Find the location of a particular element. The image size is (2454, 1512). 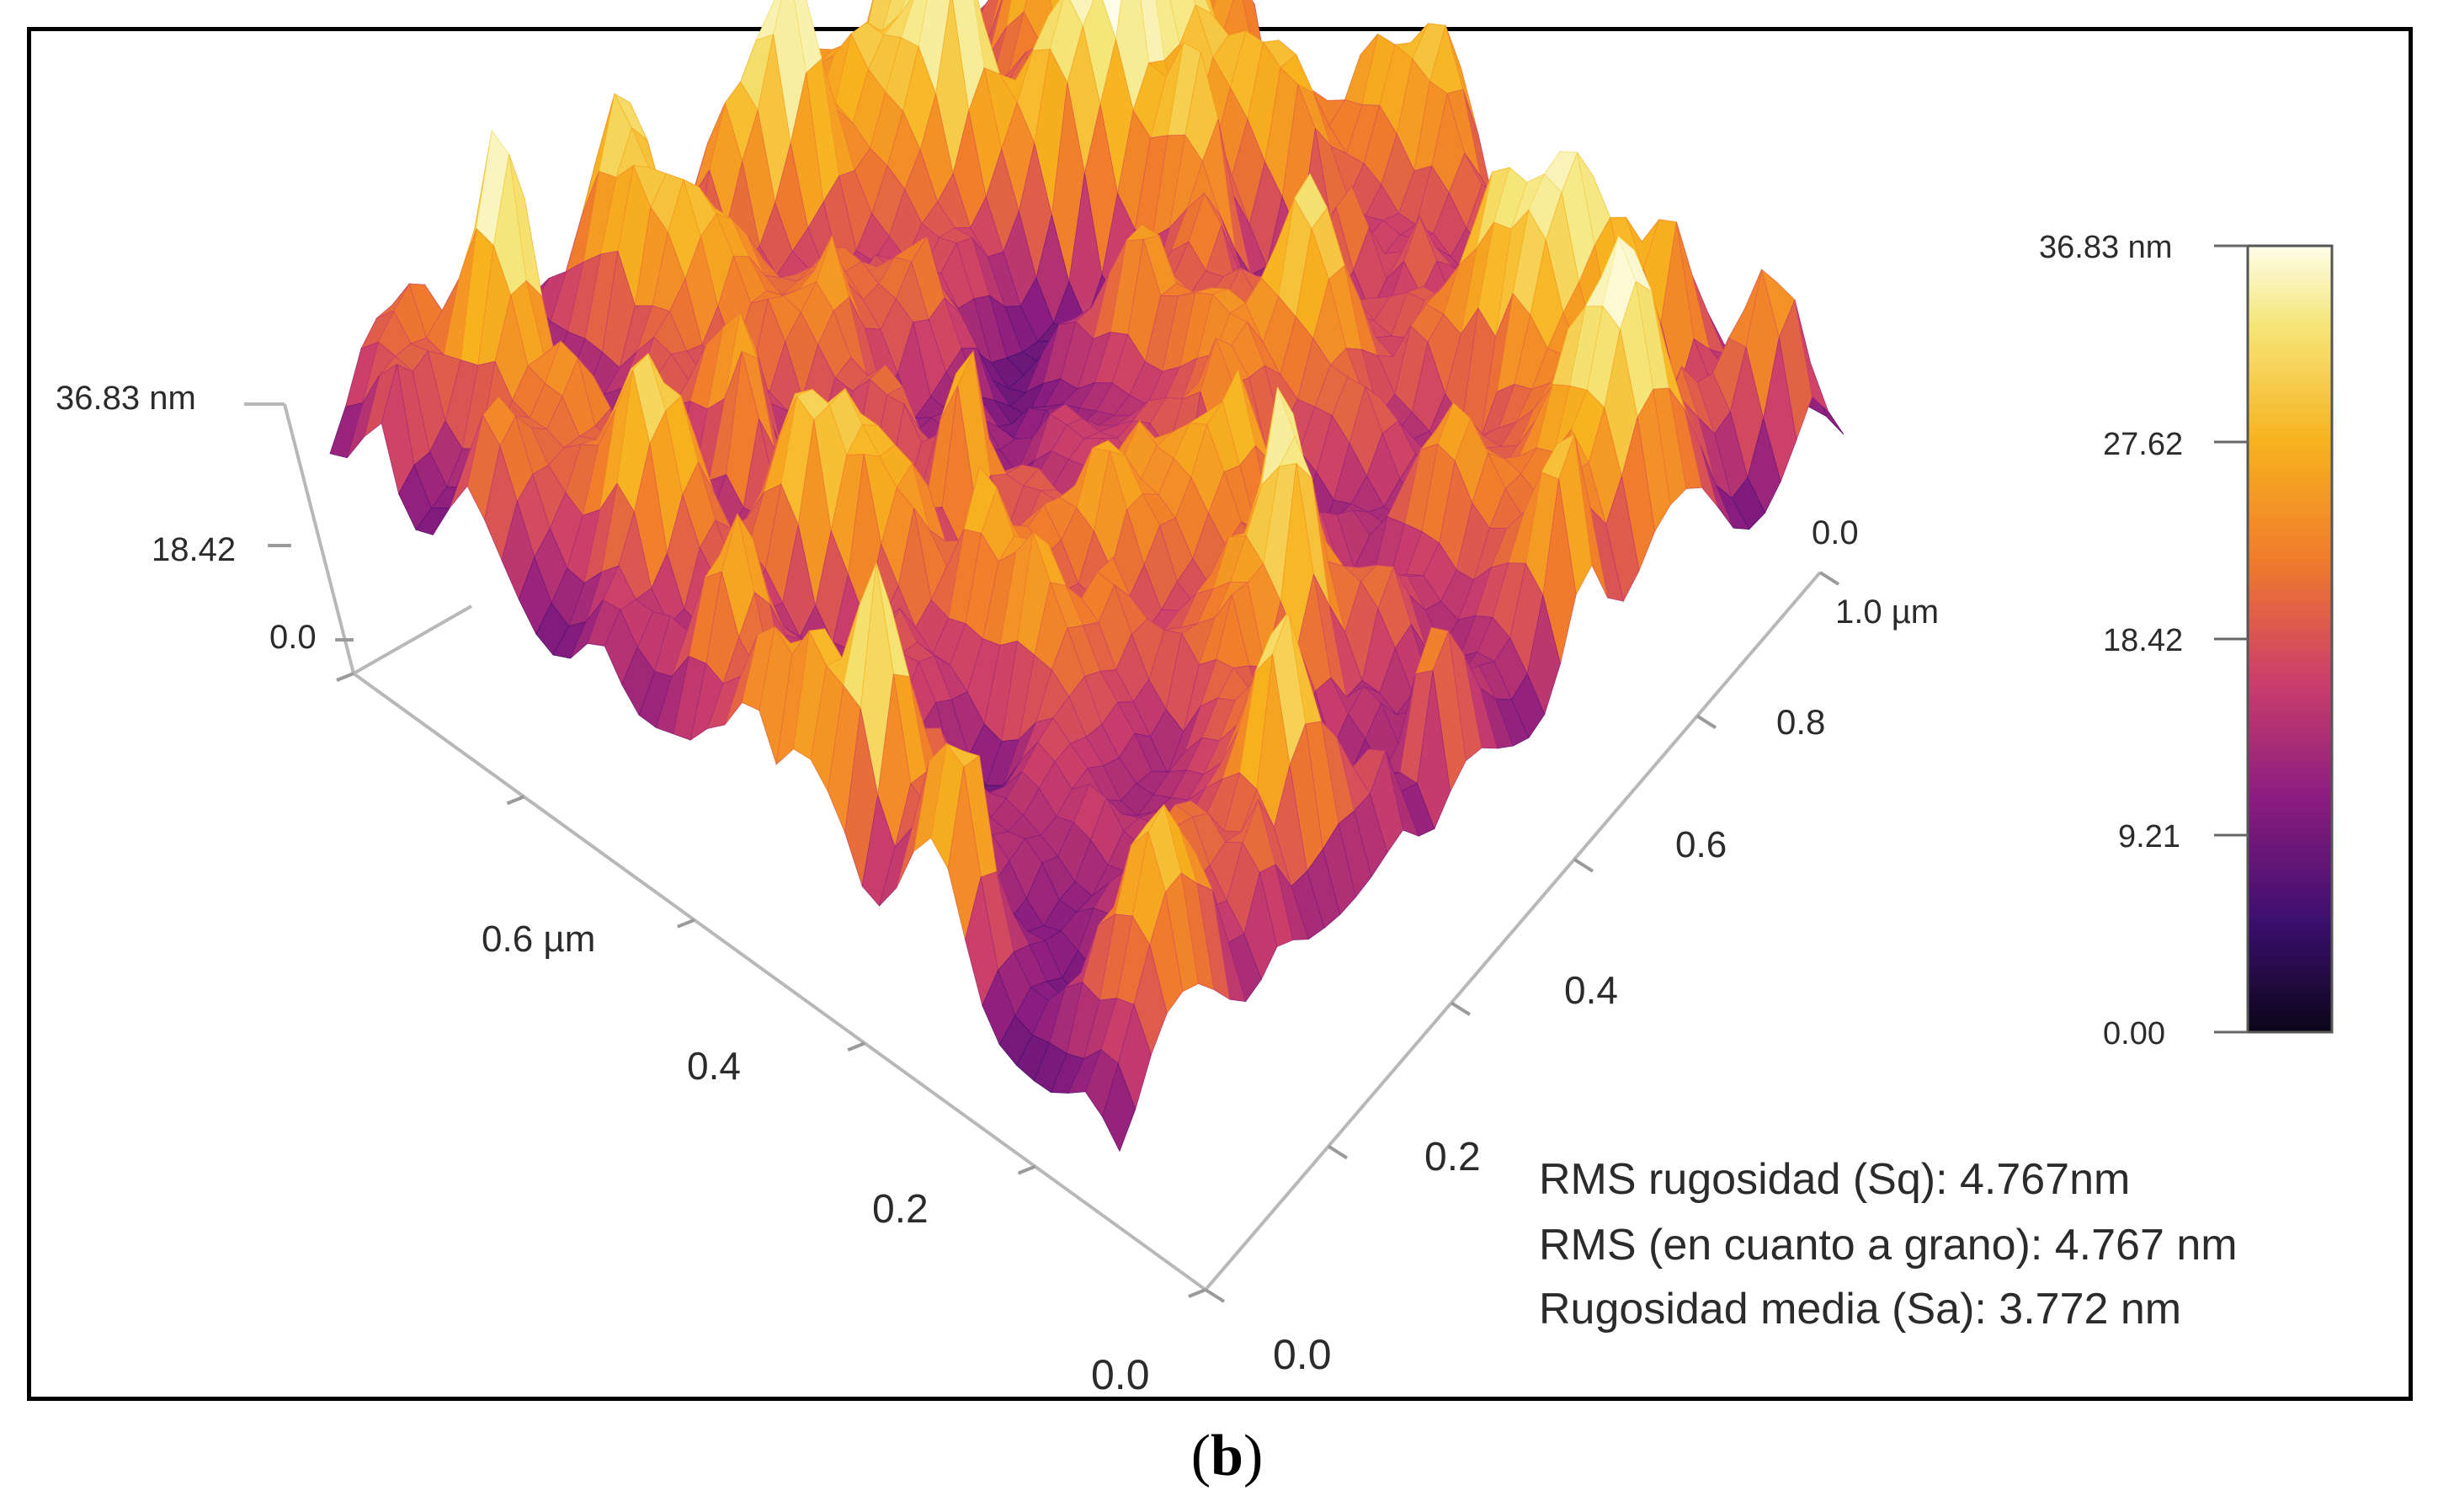

z-axis-tick-zero: 0.0 is located at coordinates (293, 637).